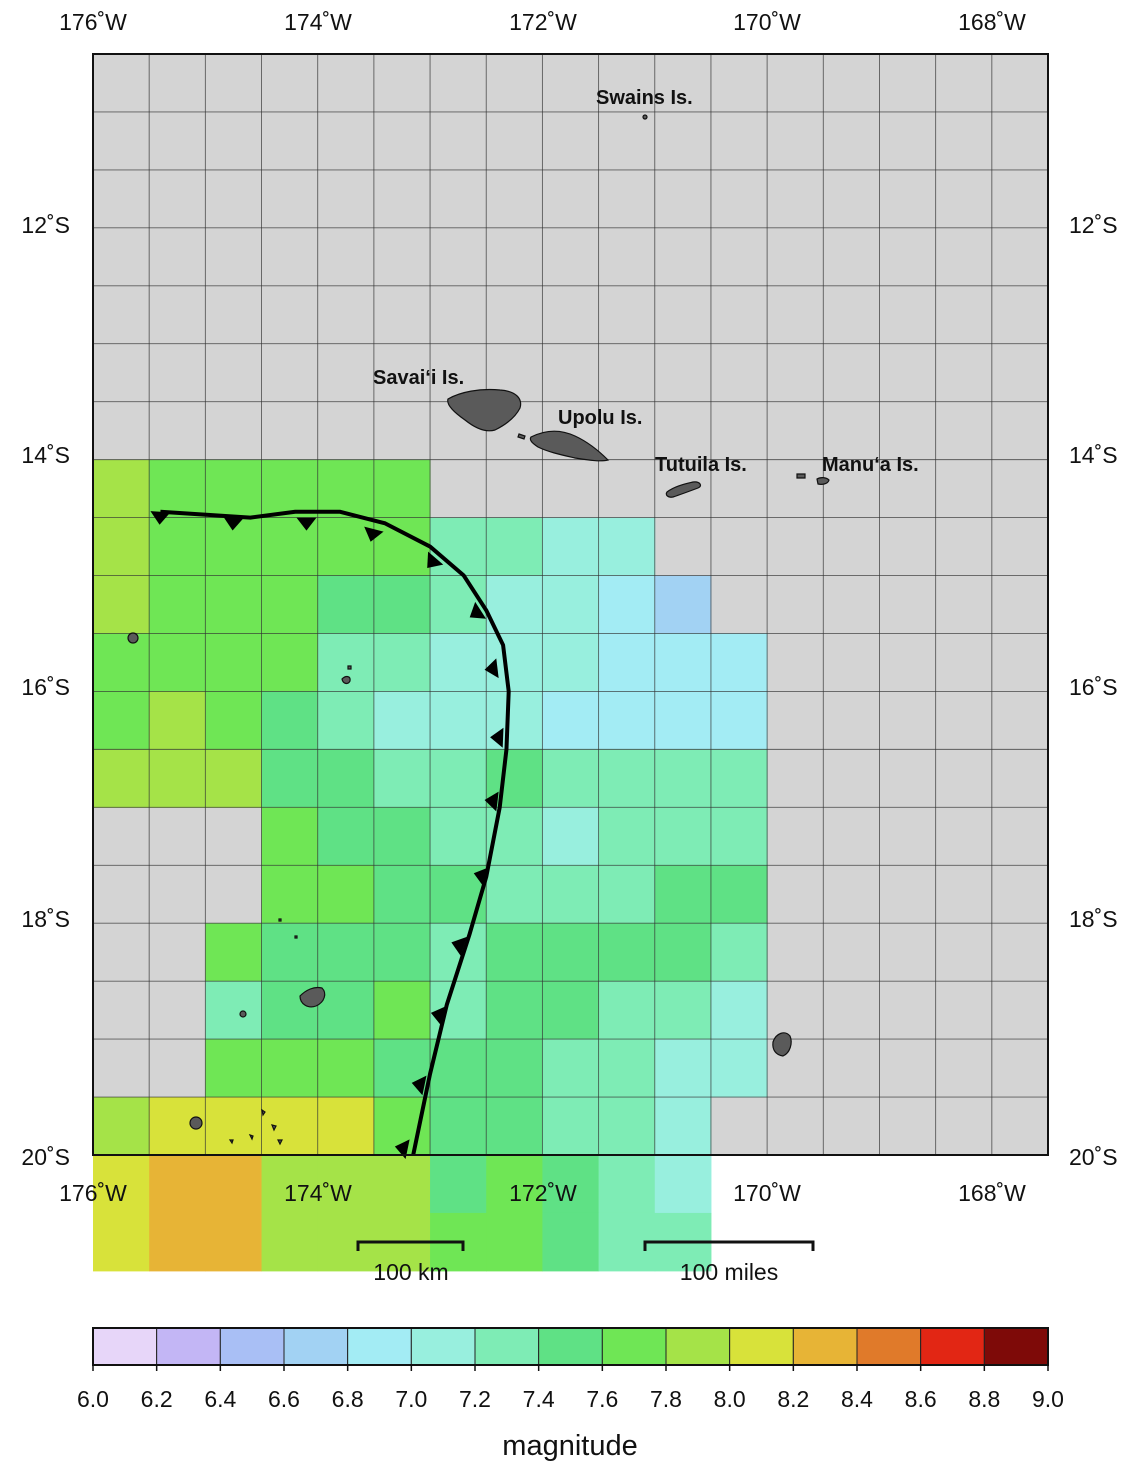 The image size is (1136, 1466). Describe the element at coordinates (793, 1399) in the screenshot. I see `colorbar-tick-label: 8.2` at that location.